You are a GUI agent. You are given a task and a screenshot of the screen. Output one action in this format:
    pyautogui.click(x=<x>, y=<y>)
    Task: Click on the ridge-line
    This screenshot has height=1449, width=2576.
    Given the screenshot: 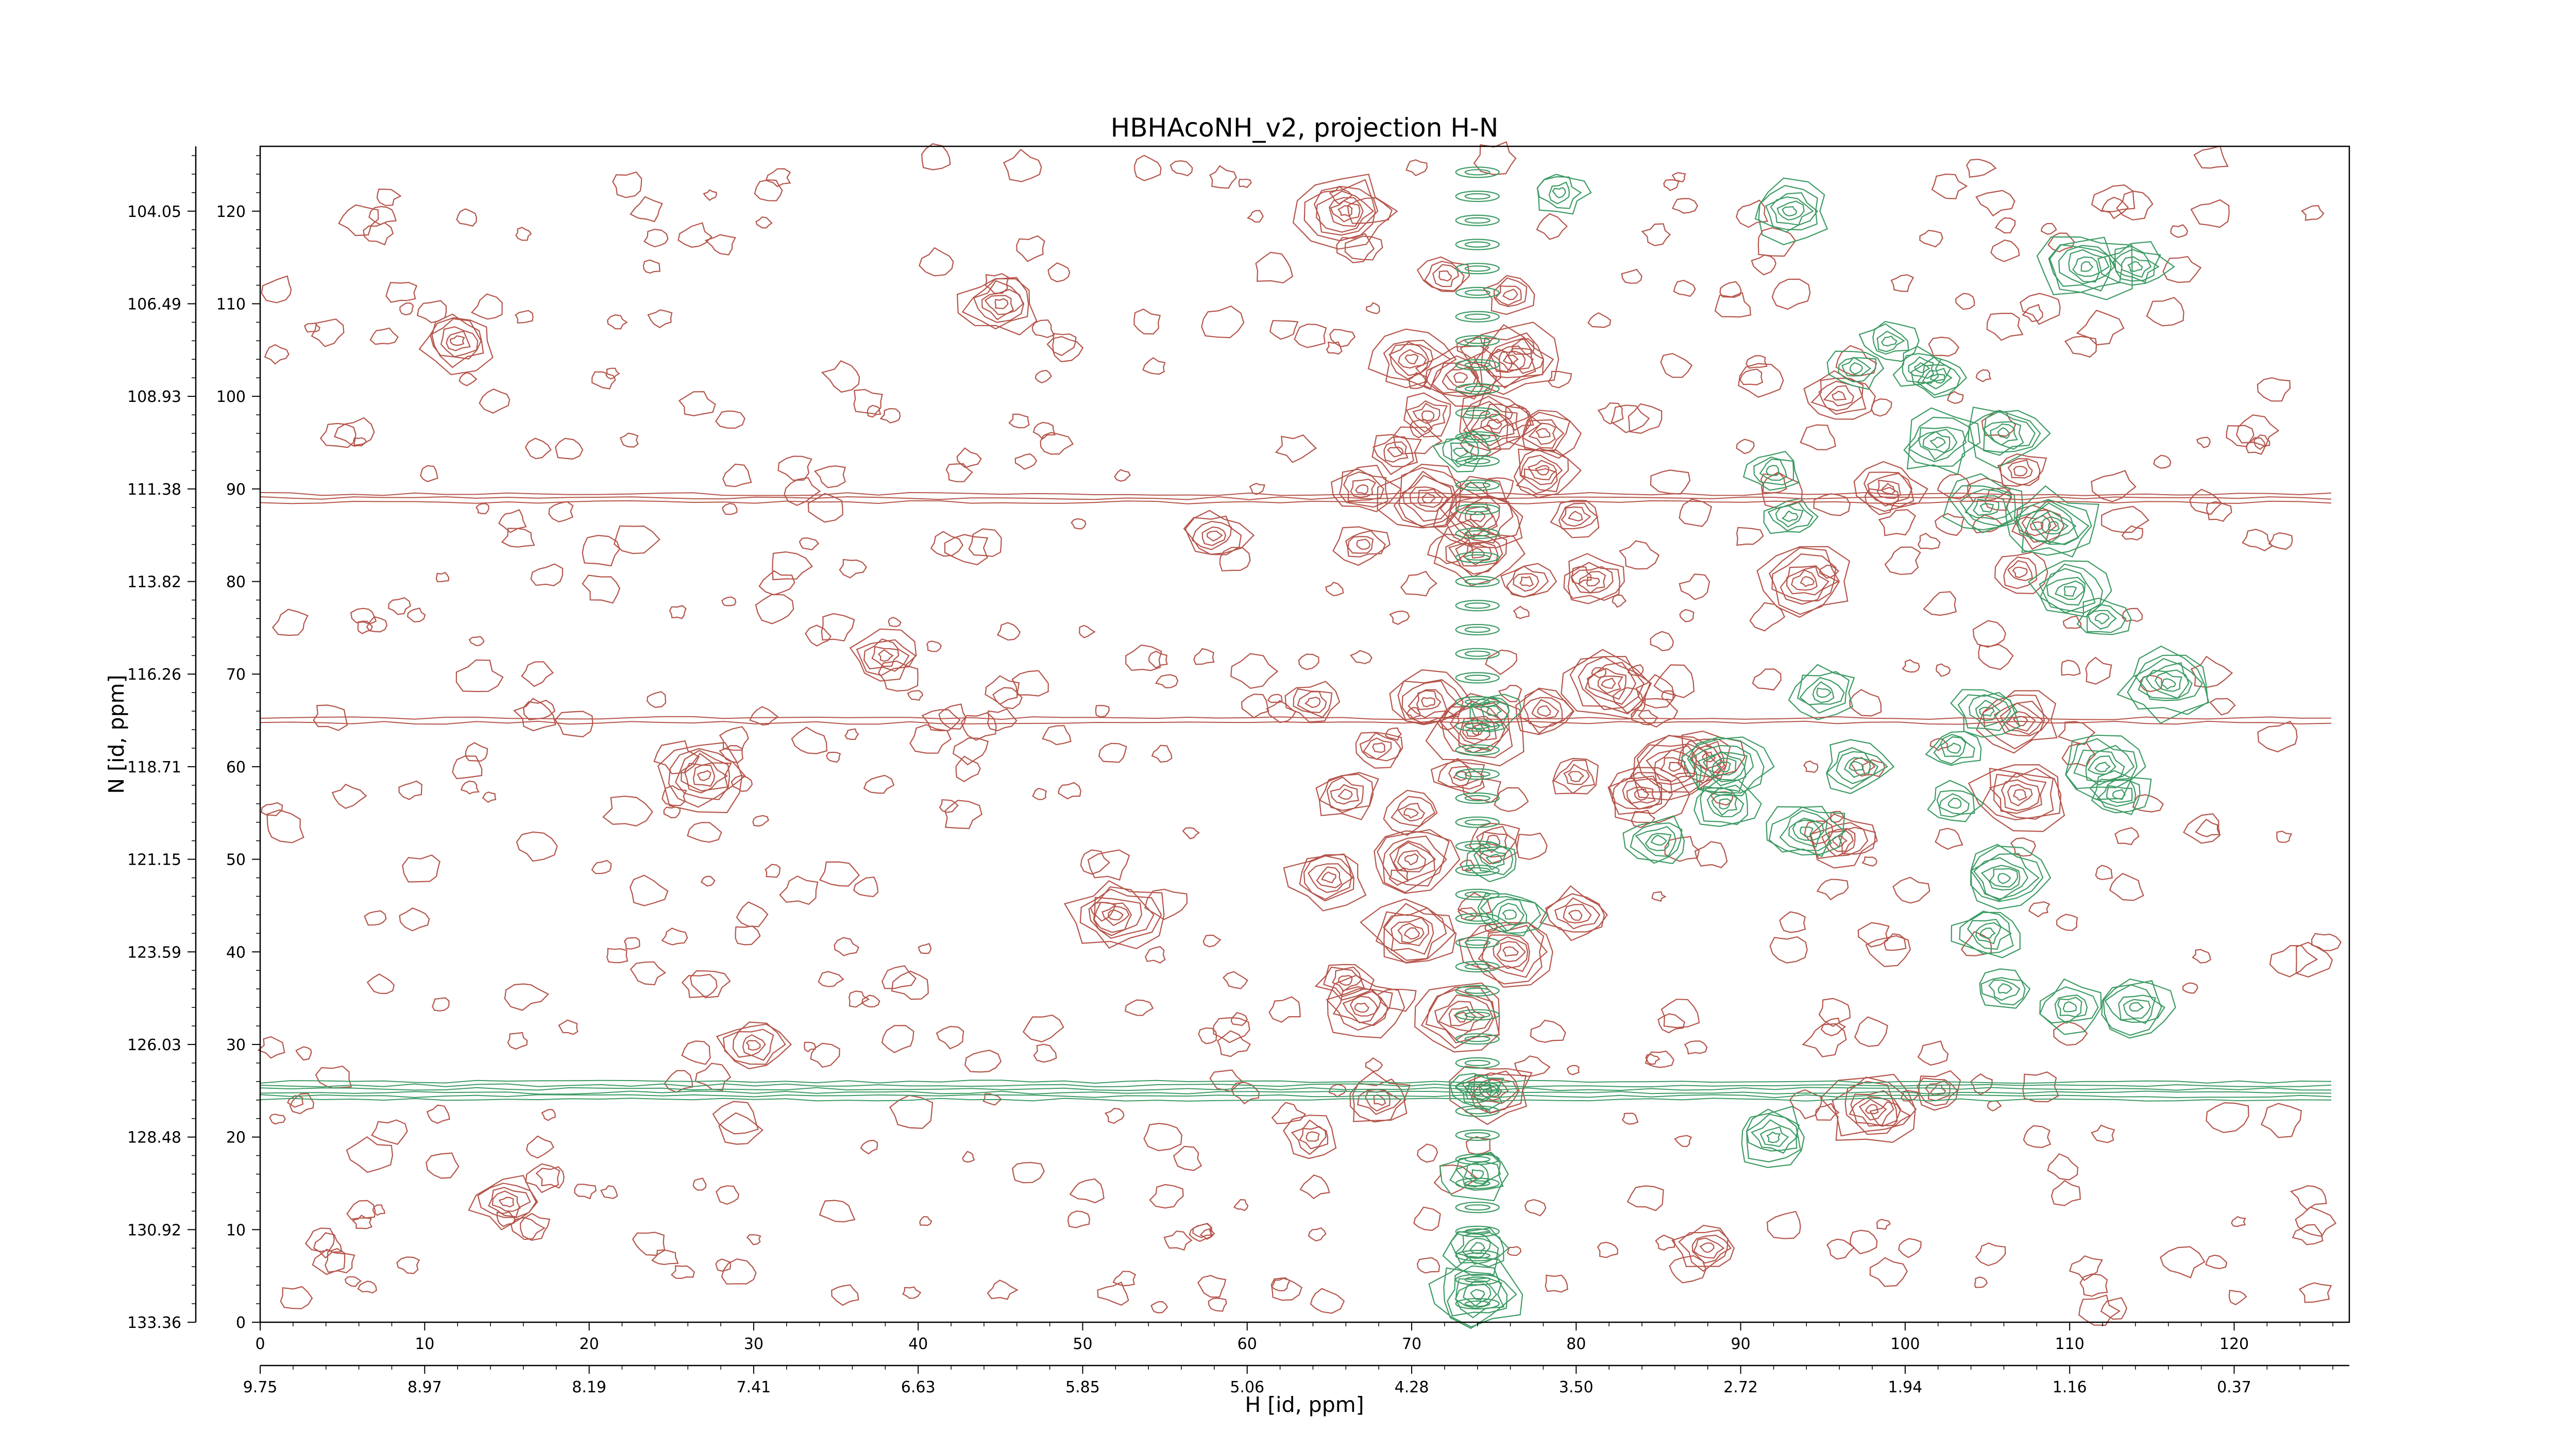 What is the action you would take?
    pyautogui.click(x=1296, y=718)
    